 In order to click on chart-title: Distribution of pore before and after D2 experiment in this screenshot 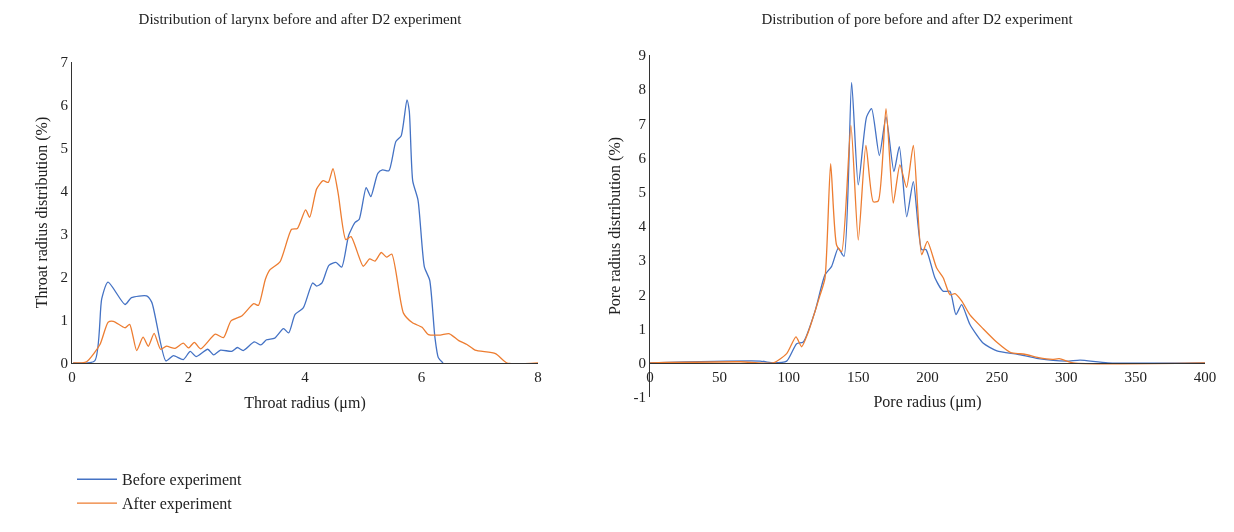, I will do `click(917, 18)`.